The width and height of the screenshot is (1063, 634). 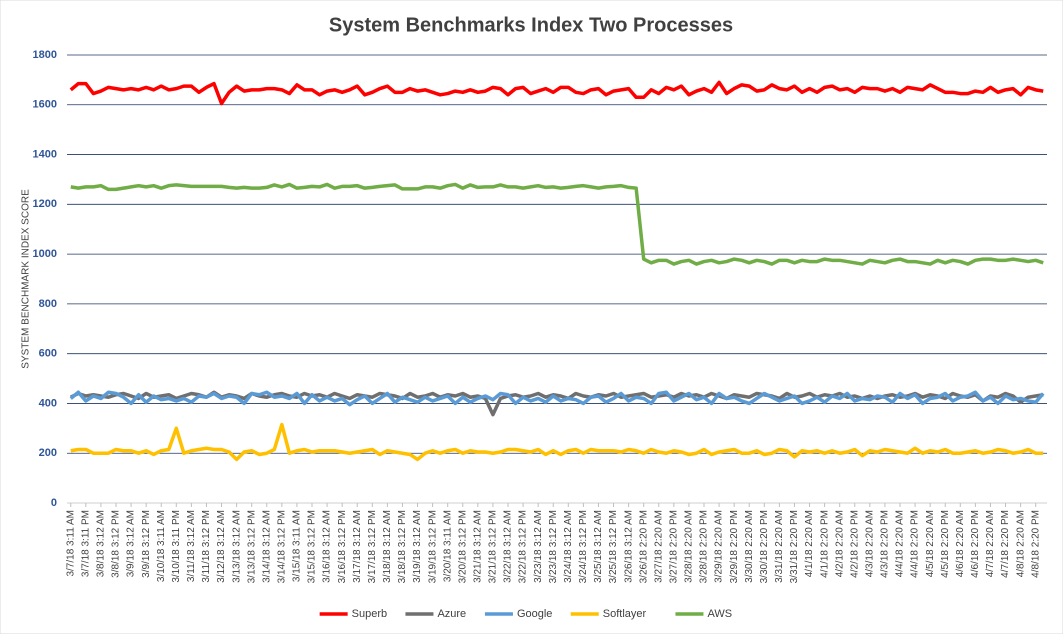 What do you see at coordinates (493, 546) in the screenshot?
I see `x-tick-label: 3/21/18 3:12 PM` at bounding box center [493, 546].